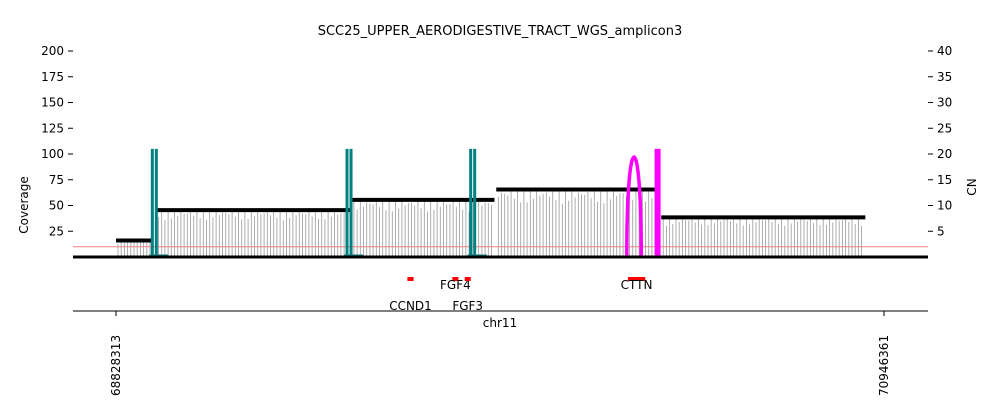 The width and height of the screenshot is (1000, 416). Describe the element at coordinates (940, 141) in the screenshot. I see `y-axis-right: 5 10 15 20 25 30 35 40` at that location.